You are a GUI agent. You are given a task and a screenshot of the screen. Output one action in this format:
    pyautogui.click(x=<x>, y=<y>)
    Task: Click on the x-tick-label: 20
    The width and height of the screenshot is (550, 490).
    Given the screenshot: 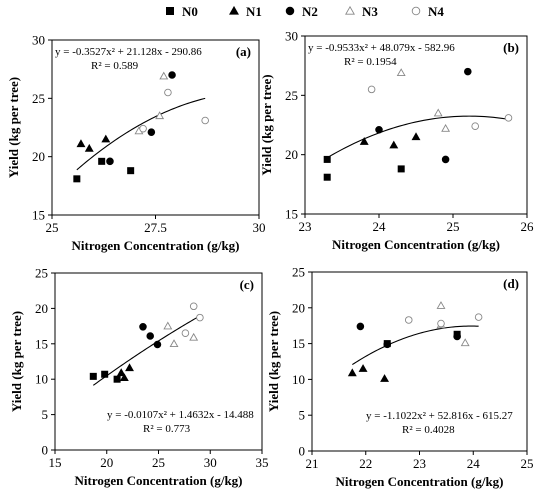 What is the action you would take?
    pyautogui.click(x=106, y=462)
    